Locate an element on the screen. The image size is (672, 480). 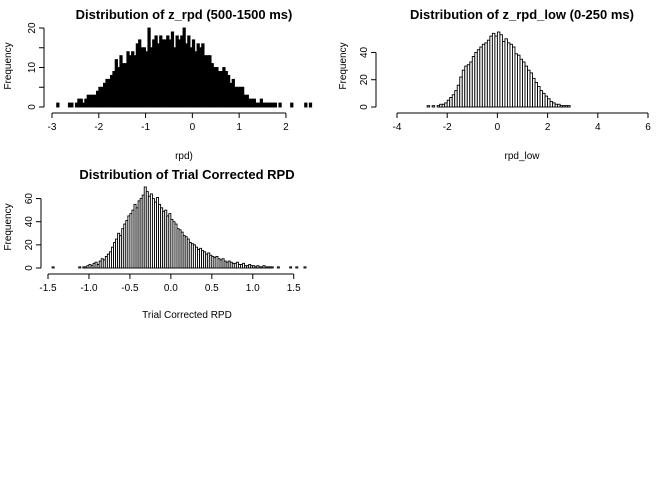
x-tick-label: 6 is located at coordinates (648, 127).